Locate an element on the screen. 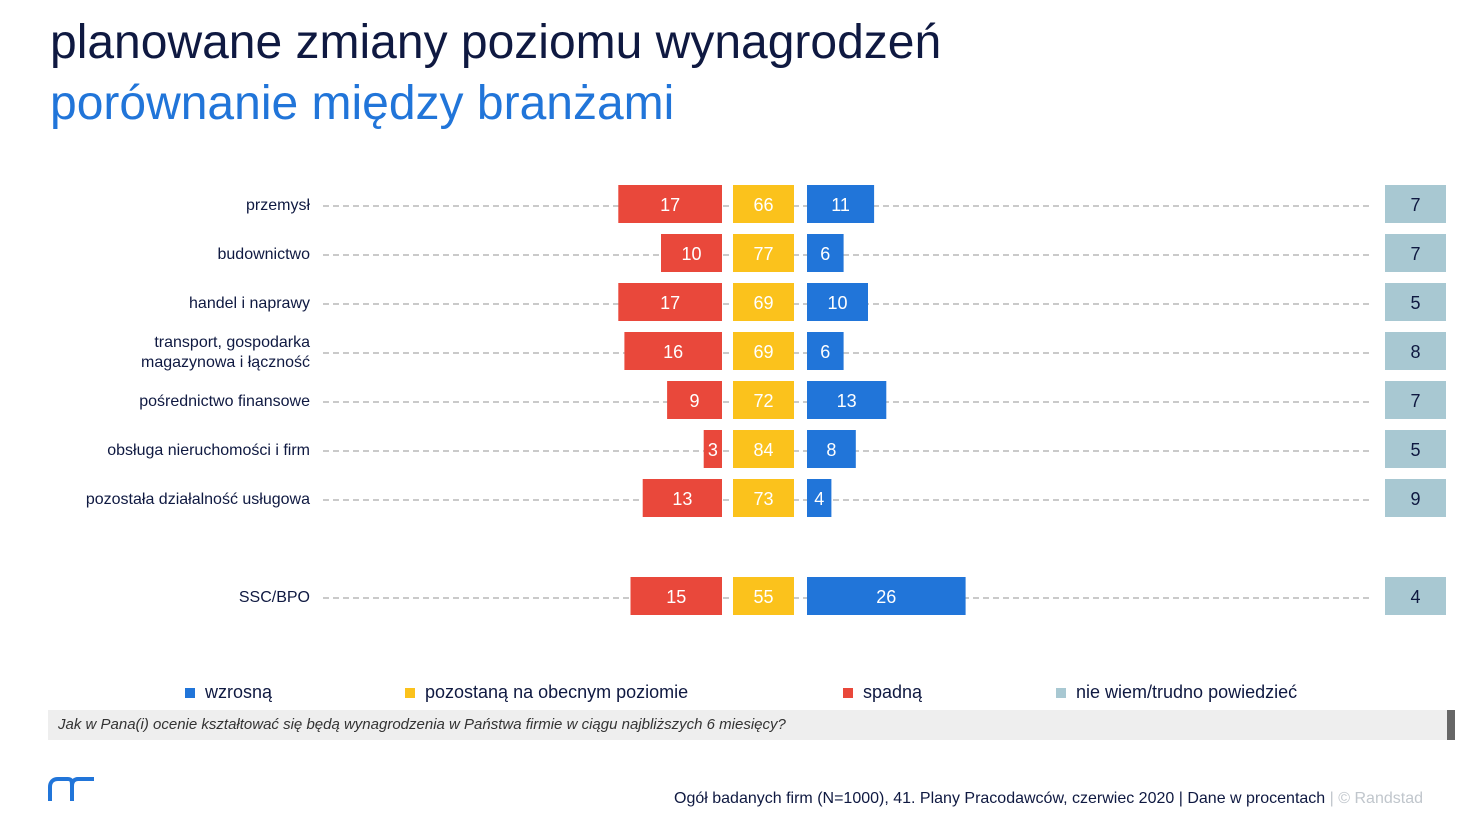 The height and width of the screenshot is (822, 1475). bar-label-wzrosna: 8 is located at coordinates (831, 450).